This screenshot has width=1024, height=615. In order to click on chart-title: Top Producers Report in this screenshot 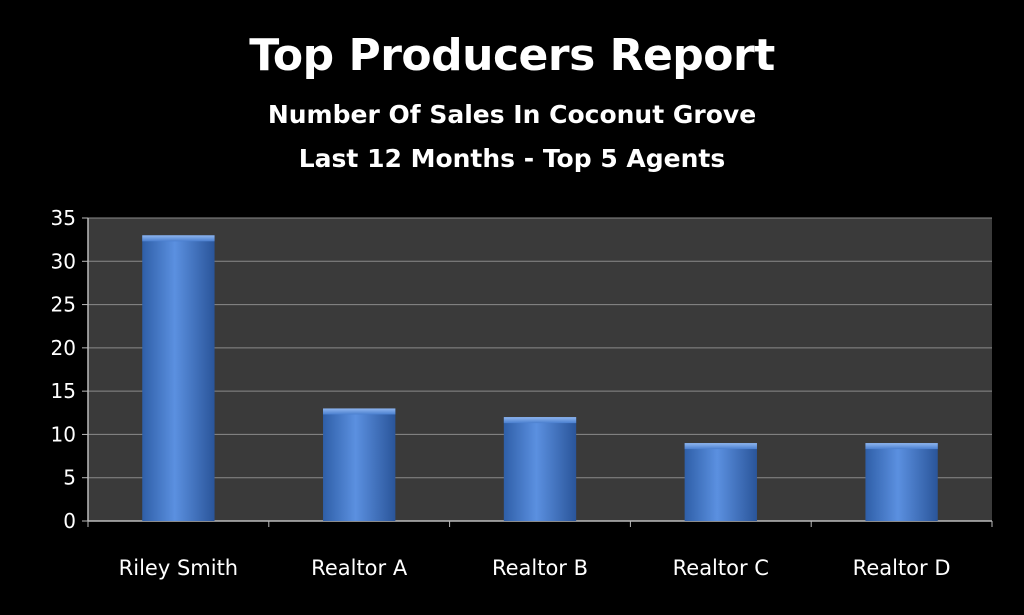, I will do `click(512, 55)`.